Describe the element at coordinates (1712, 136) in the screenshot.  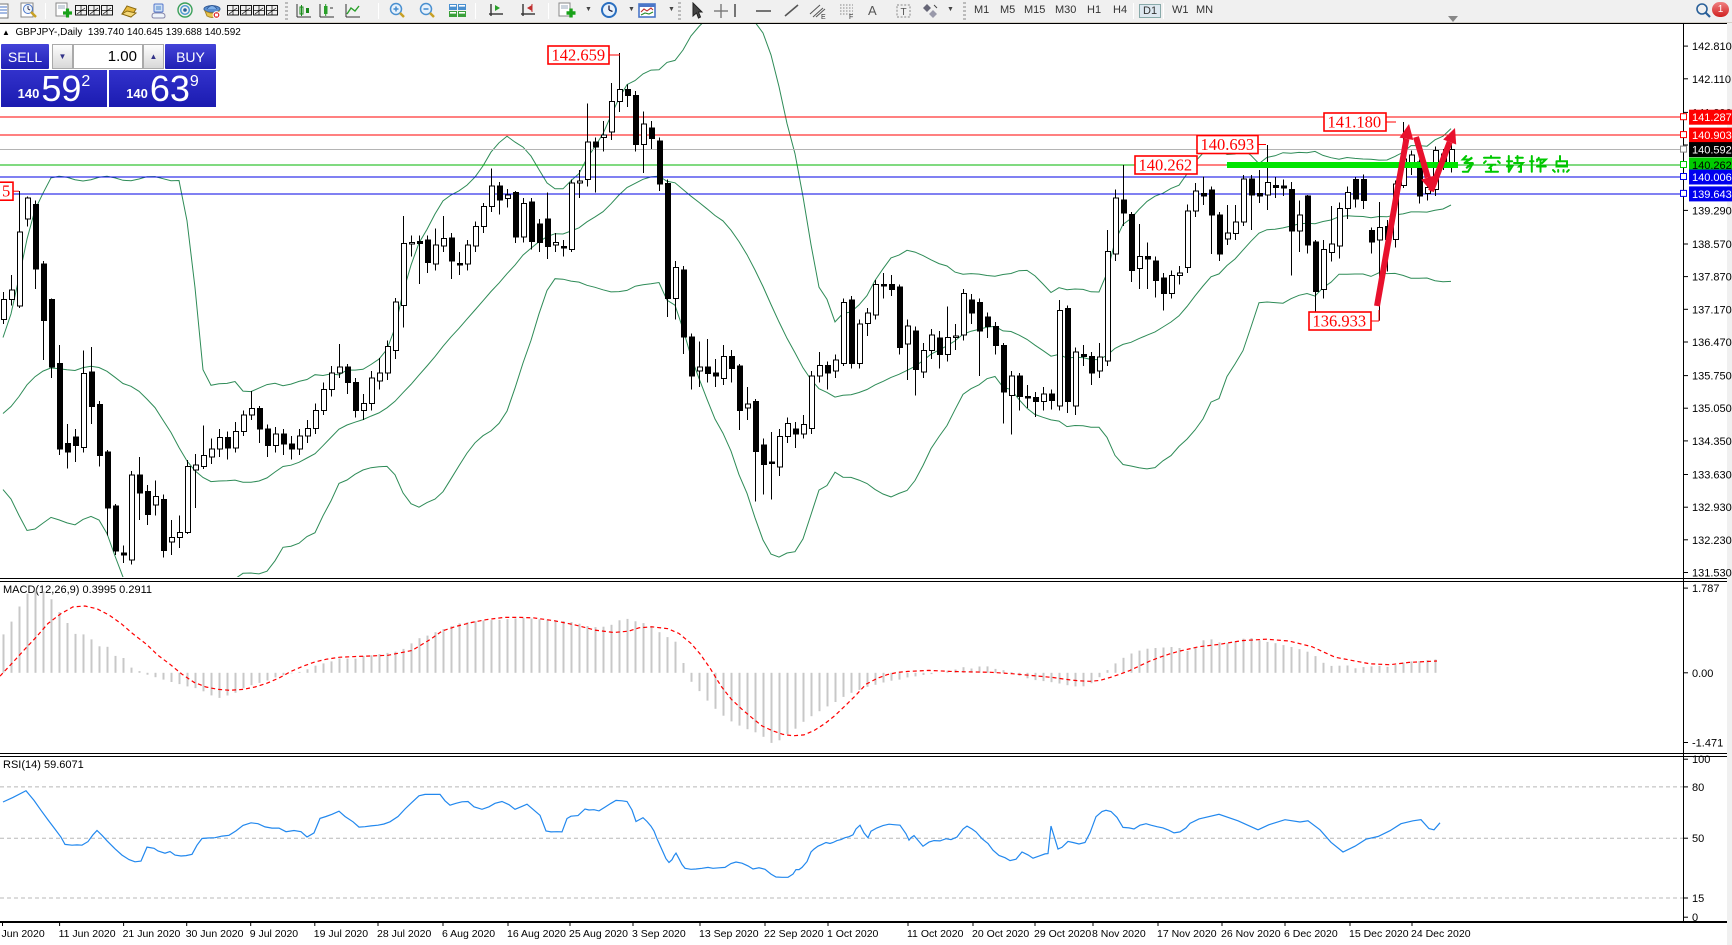
I see `svg-text: 140.903` at that location.